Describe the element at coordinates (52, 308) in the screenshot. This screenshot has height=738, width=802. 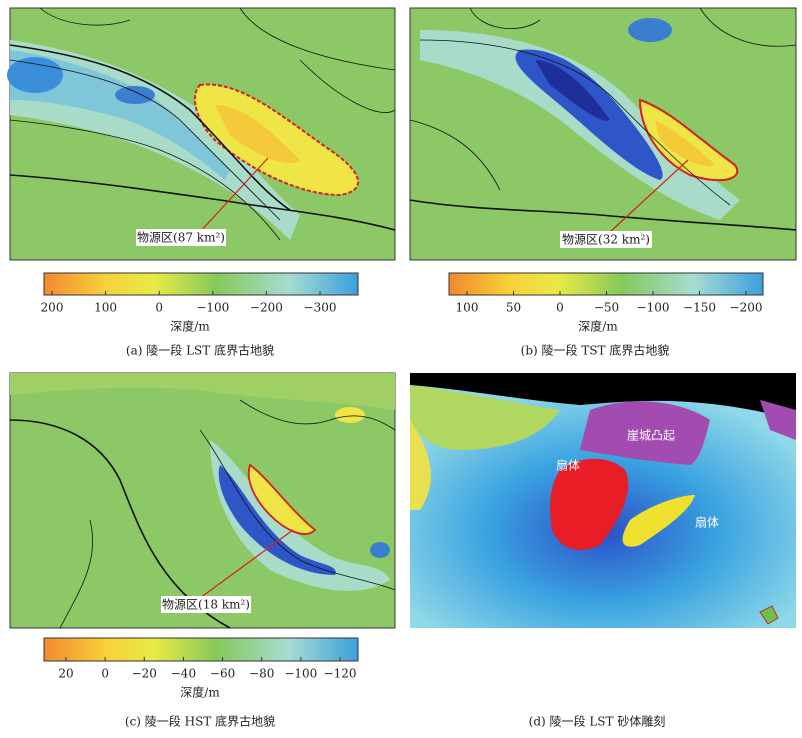
I see `colorbar-tick-label: 200` at that location.